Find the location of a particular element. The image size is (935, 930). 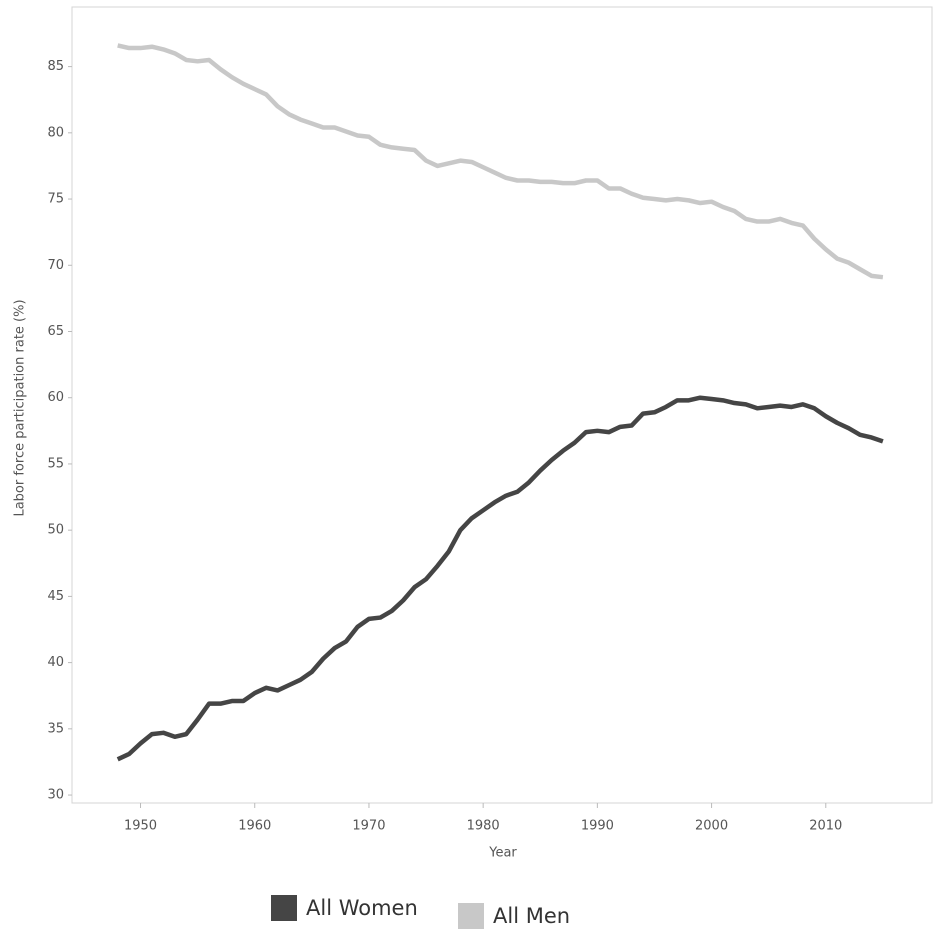

x-tick-label: 1970 is located at coordinates (368, 826).